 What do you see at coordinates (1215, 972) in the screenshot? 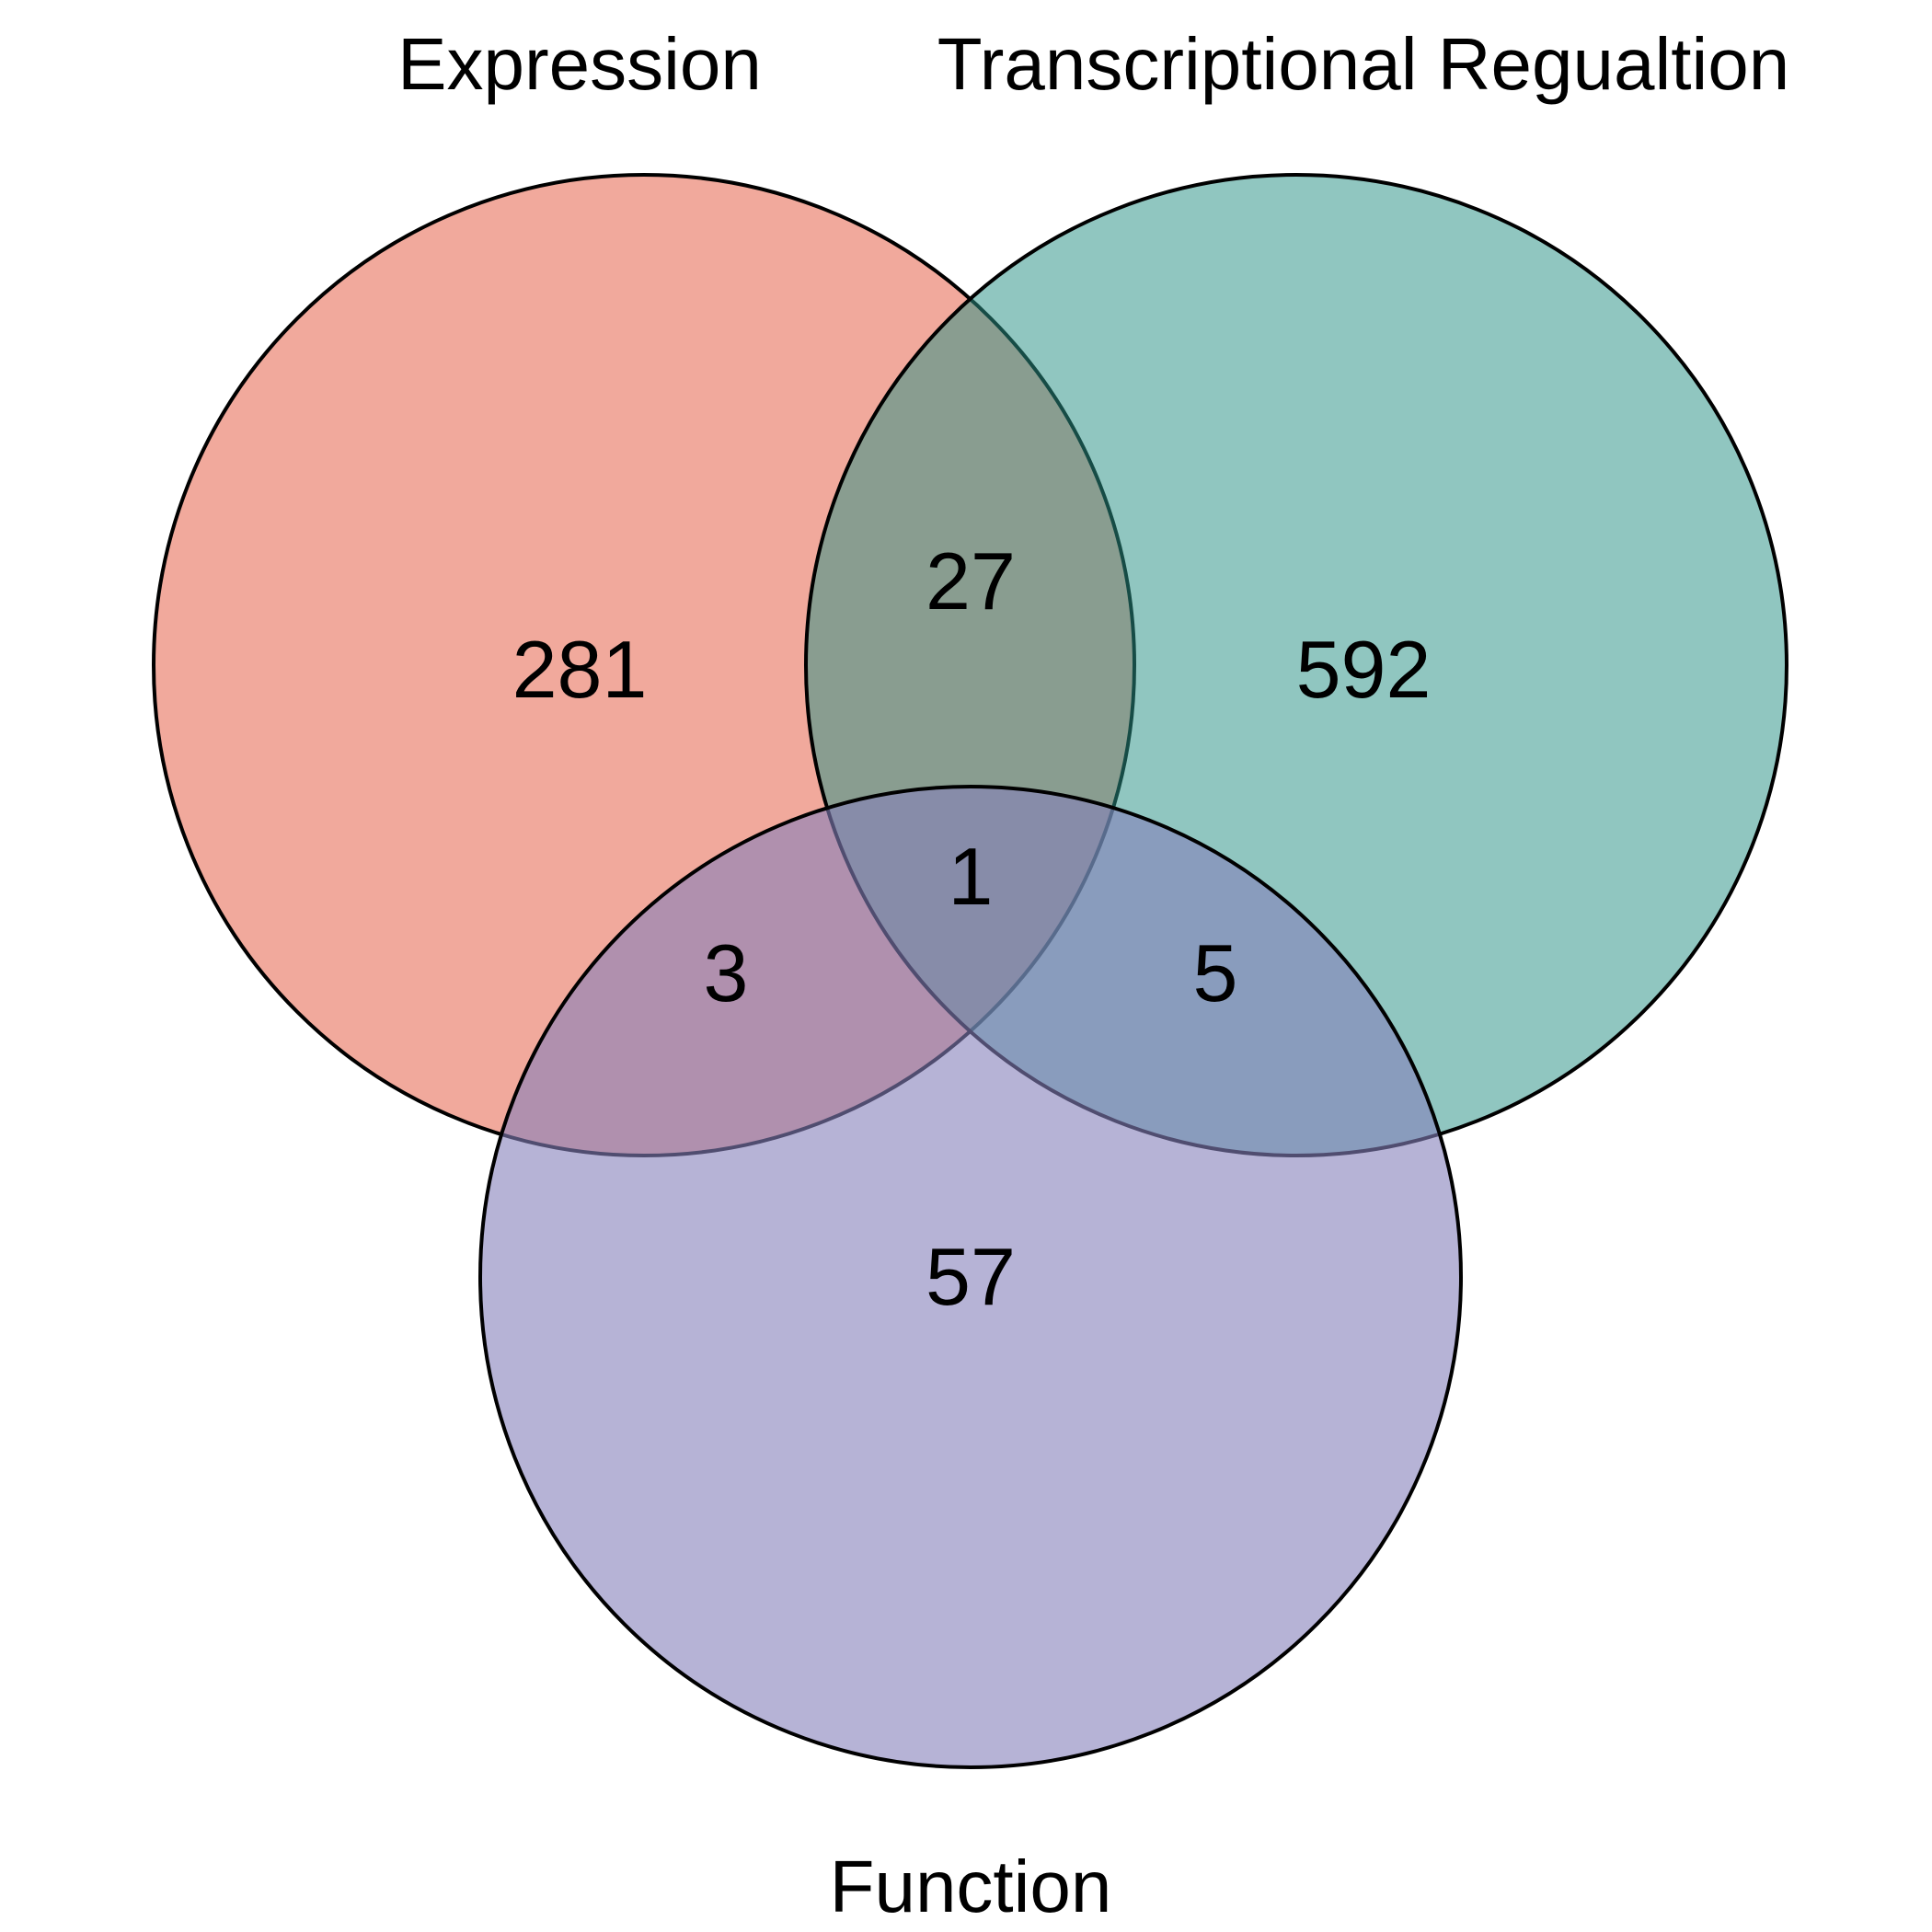
I see `count-transcriptional-function: 5` at bounding box center [1215, 972].